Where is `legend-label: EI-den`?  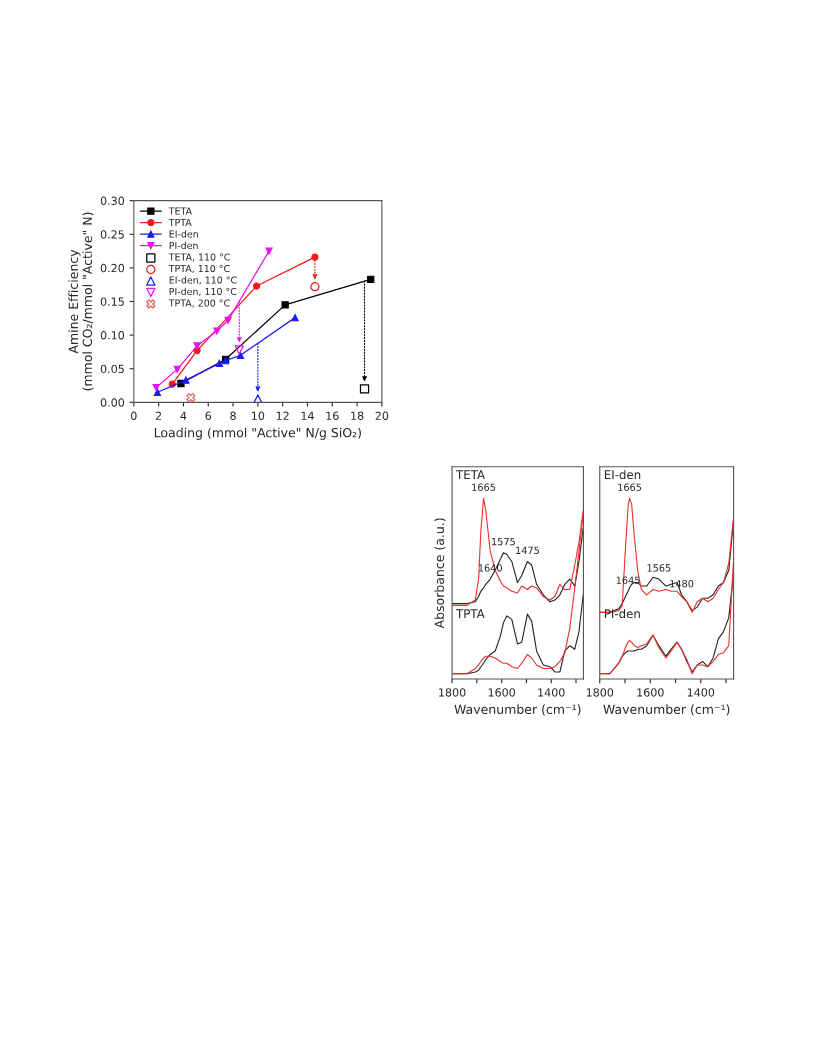 legend-label: EI-den is located at coordinates (183, 234).